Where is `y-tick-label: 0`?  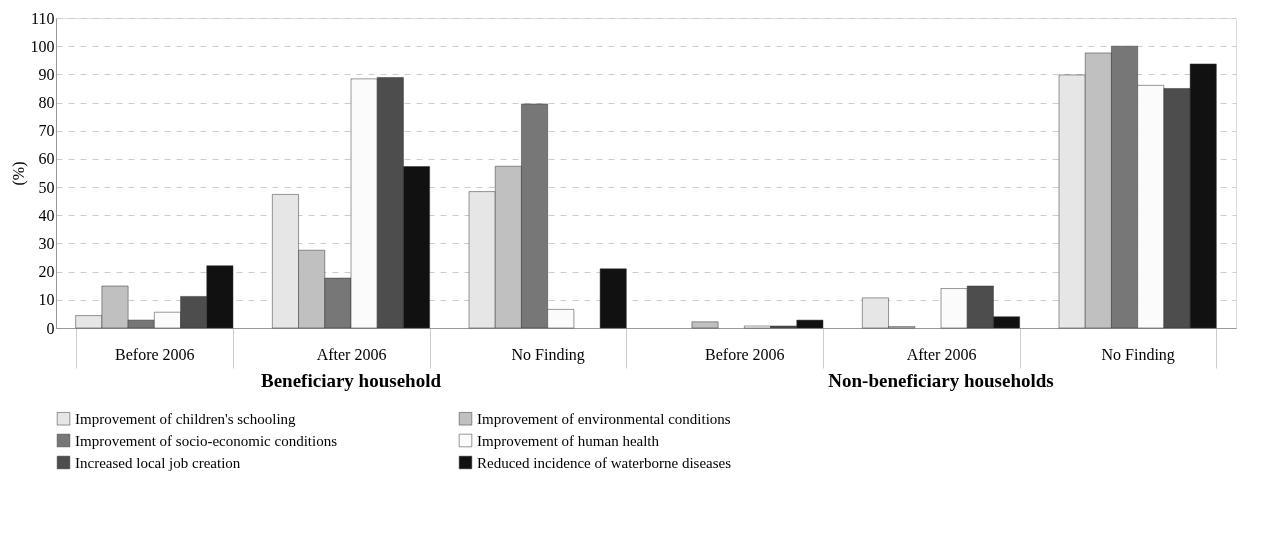
y-tick-label: 0 is located at coordinates (50, 328).